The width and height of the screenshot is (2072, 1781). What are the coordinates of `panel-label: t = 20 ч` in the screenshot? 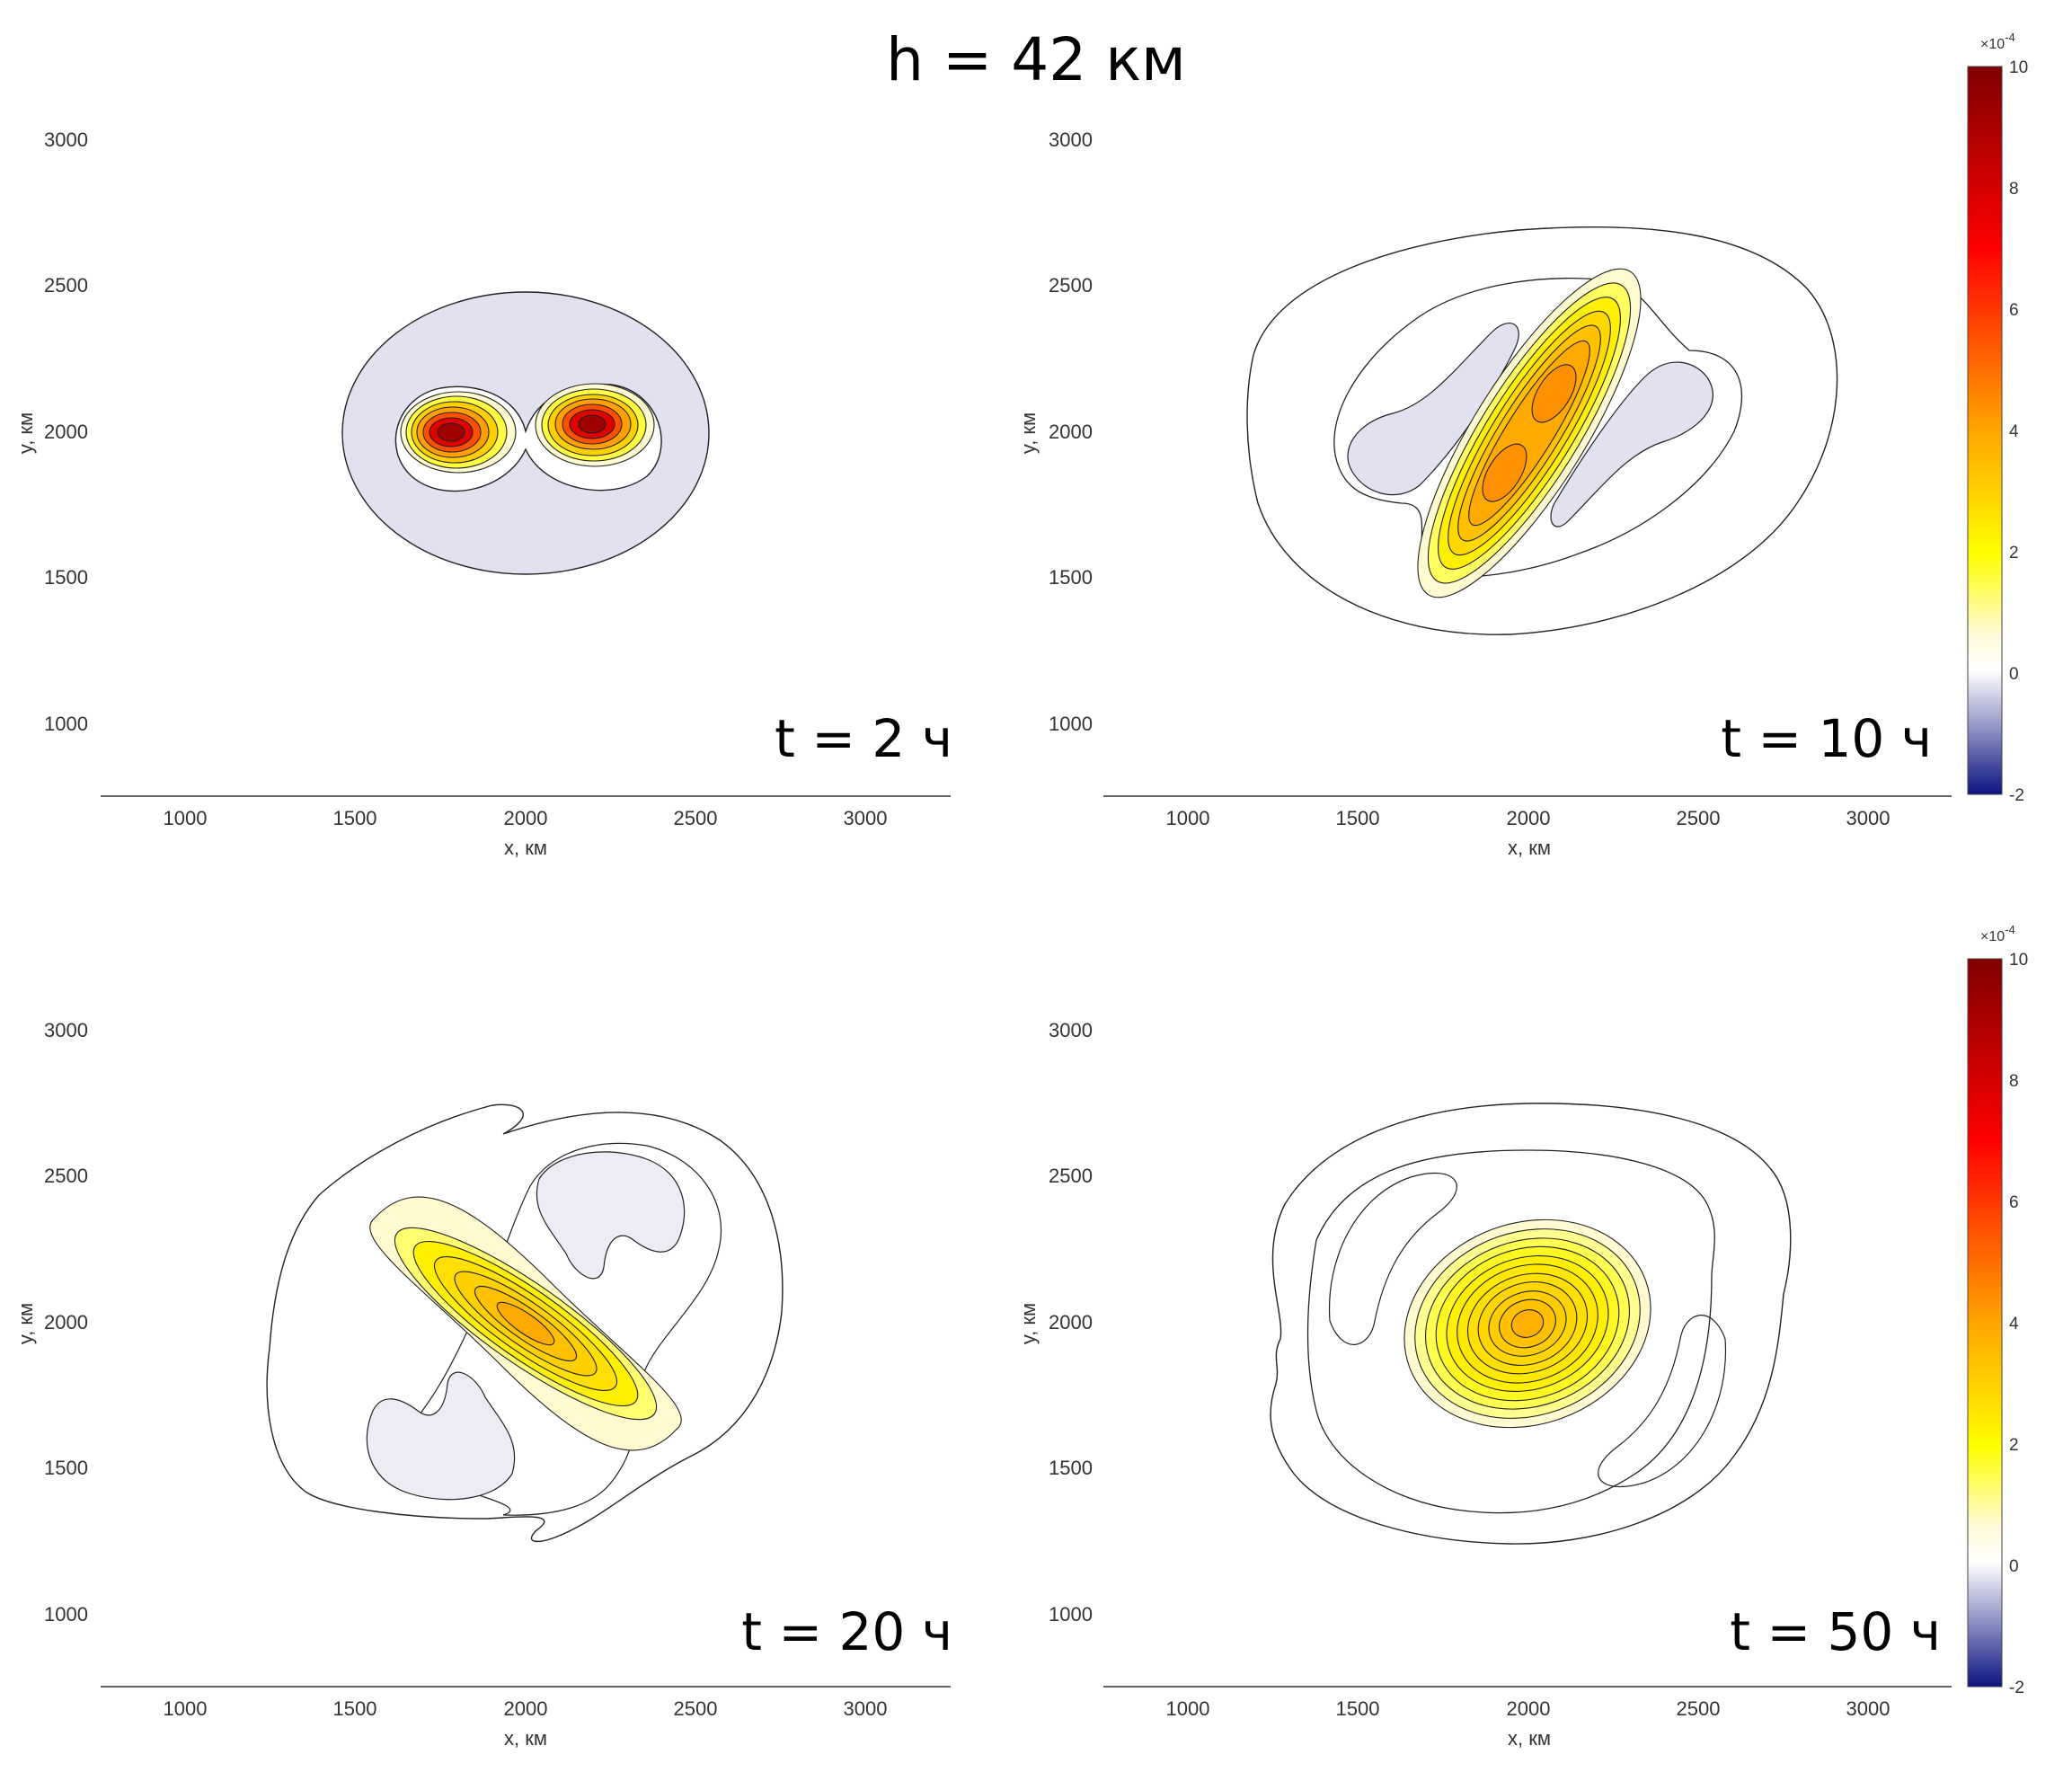 It's located at (846, 1632).